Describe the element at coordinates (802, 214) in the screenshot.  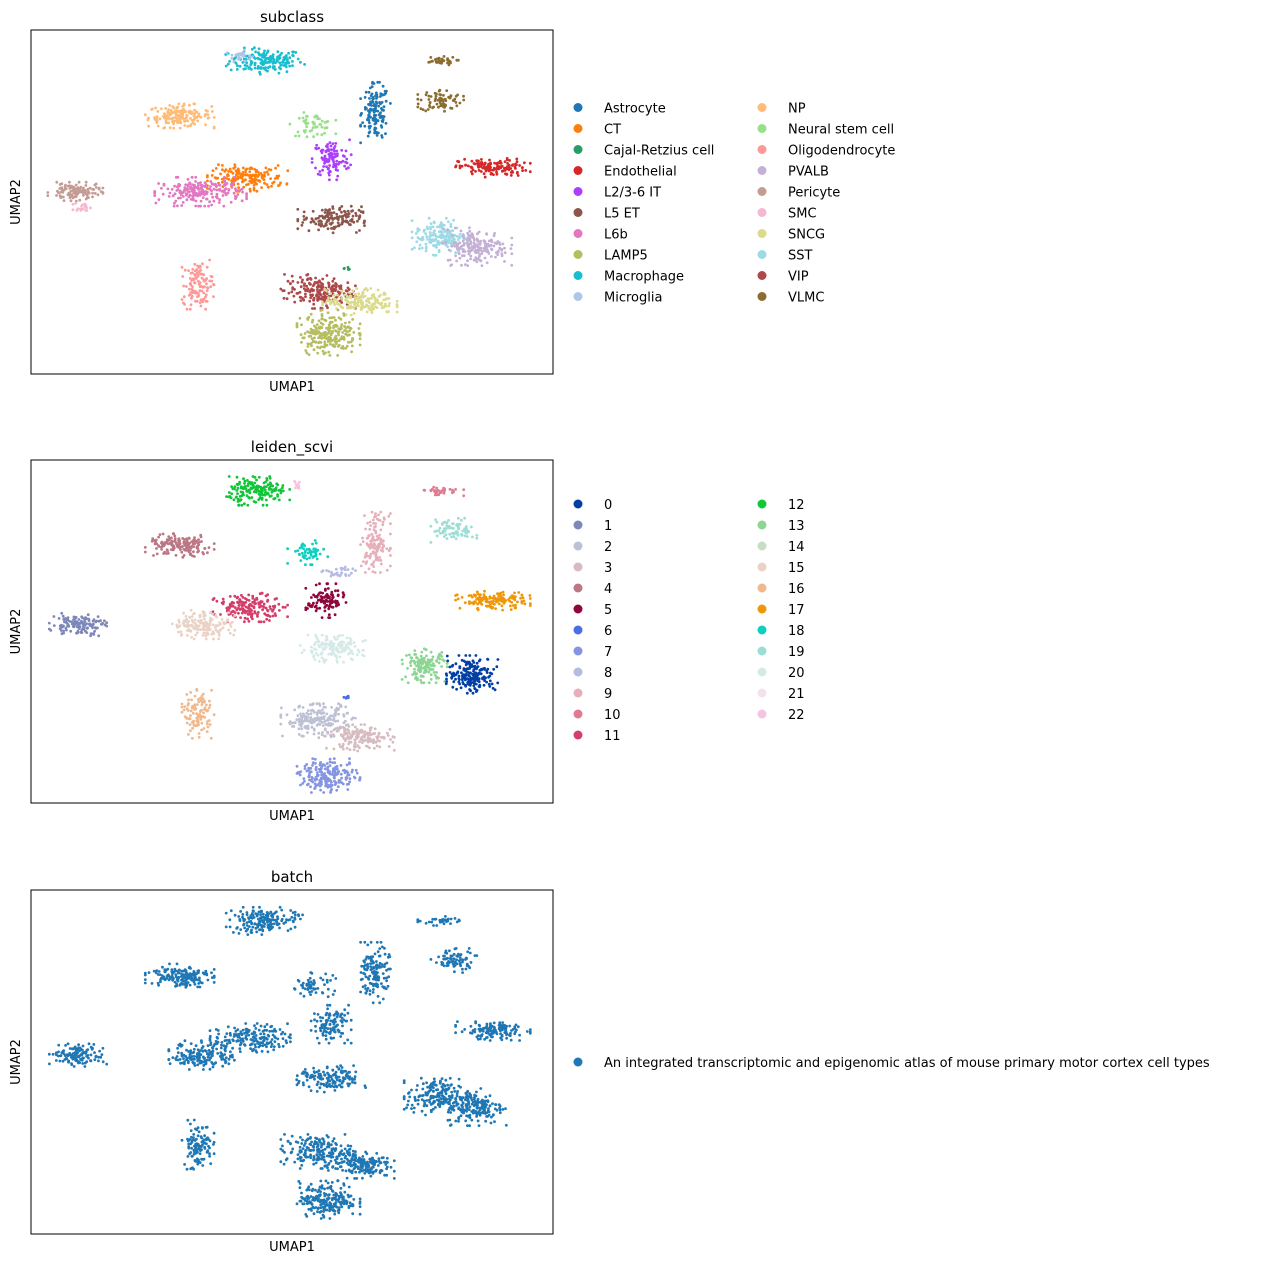
I see `legend-label: SMC` at that location.